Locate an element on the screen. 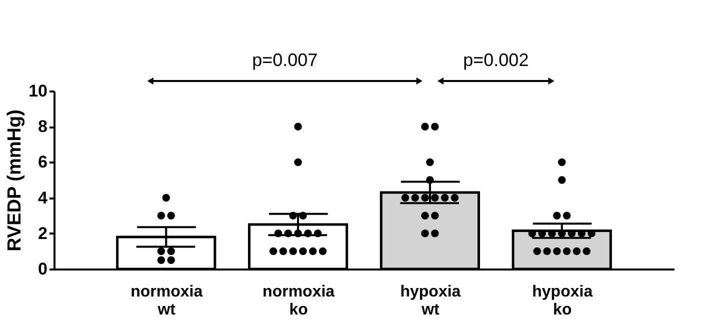  text: p=0.002 is located at coordinates (496, 60).